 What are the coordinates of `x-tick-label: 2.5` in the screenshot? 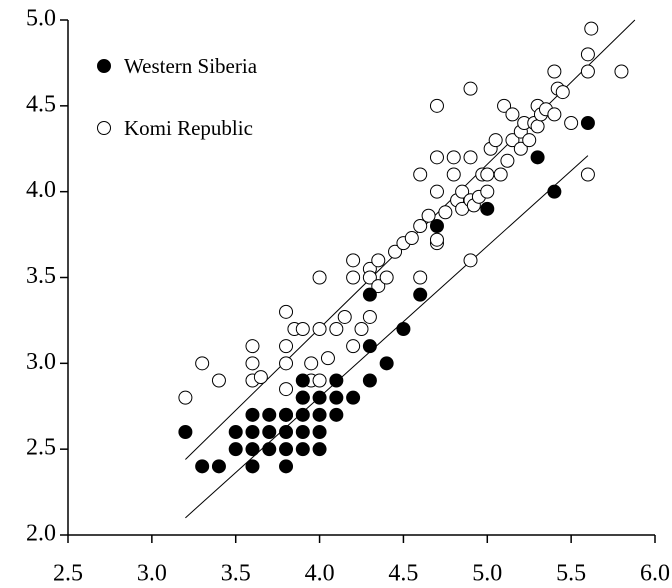 It's located at (68, 574).